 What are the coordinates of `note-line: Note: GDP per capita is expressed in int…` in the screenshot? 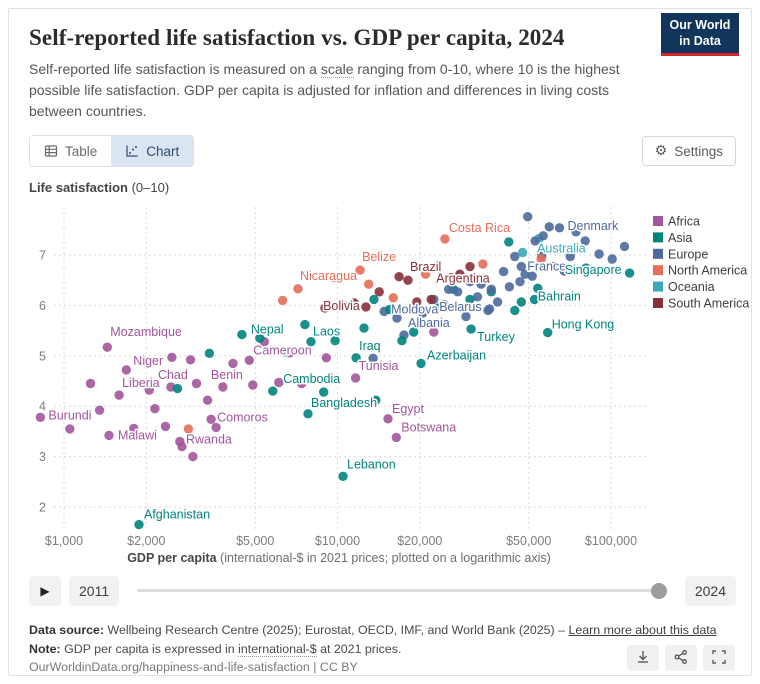 It's located at (382, 649).